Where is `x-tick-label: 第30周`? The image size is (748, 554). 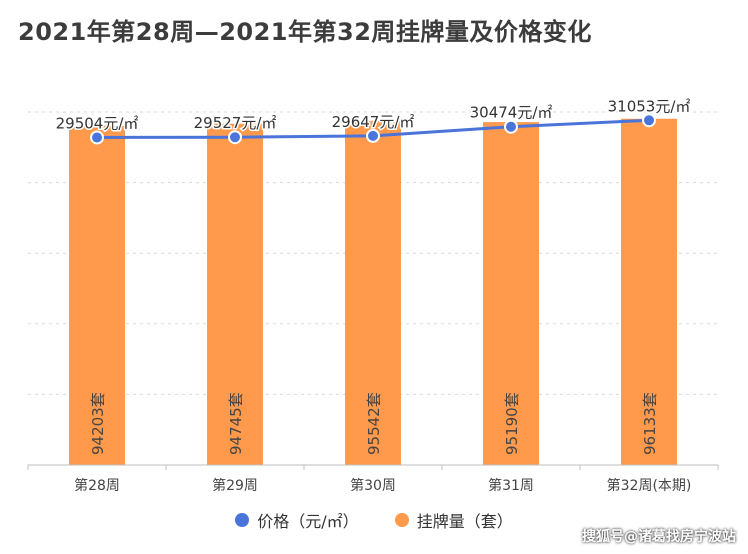
x-tick-label: 第30周 is located at coordinates (373, 485).